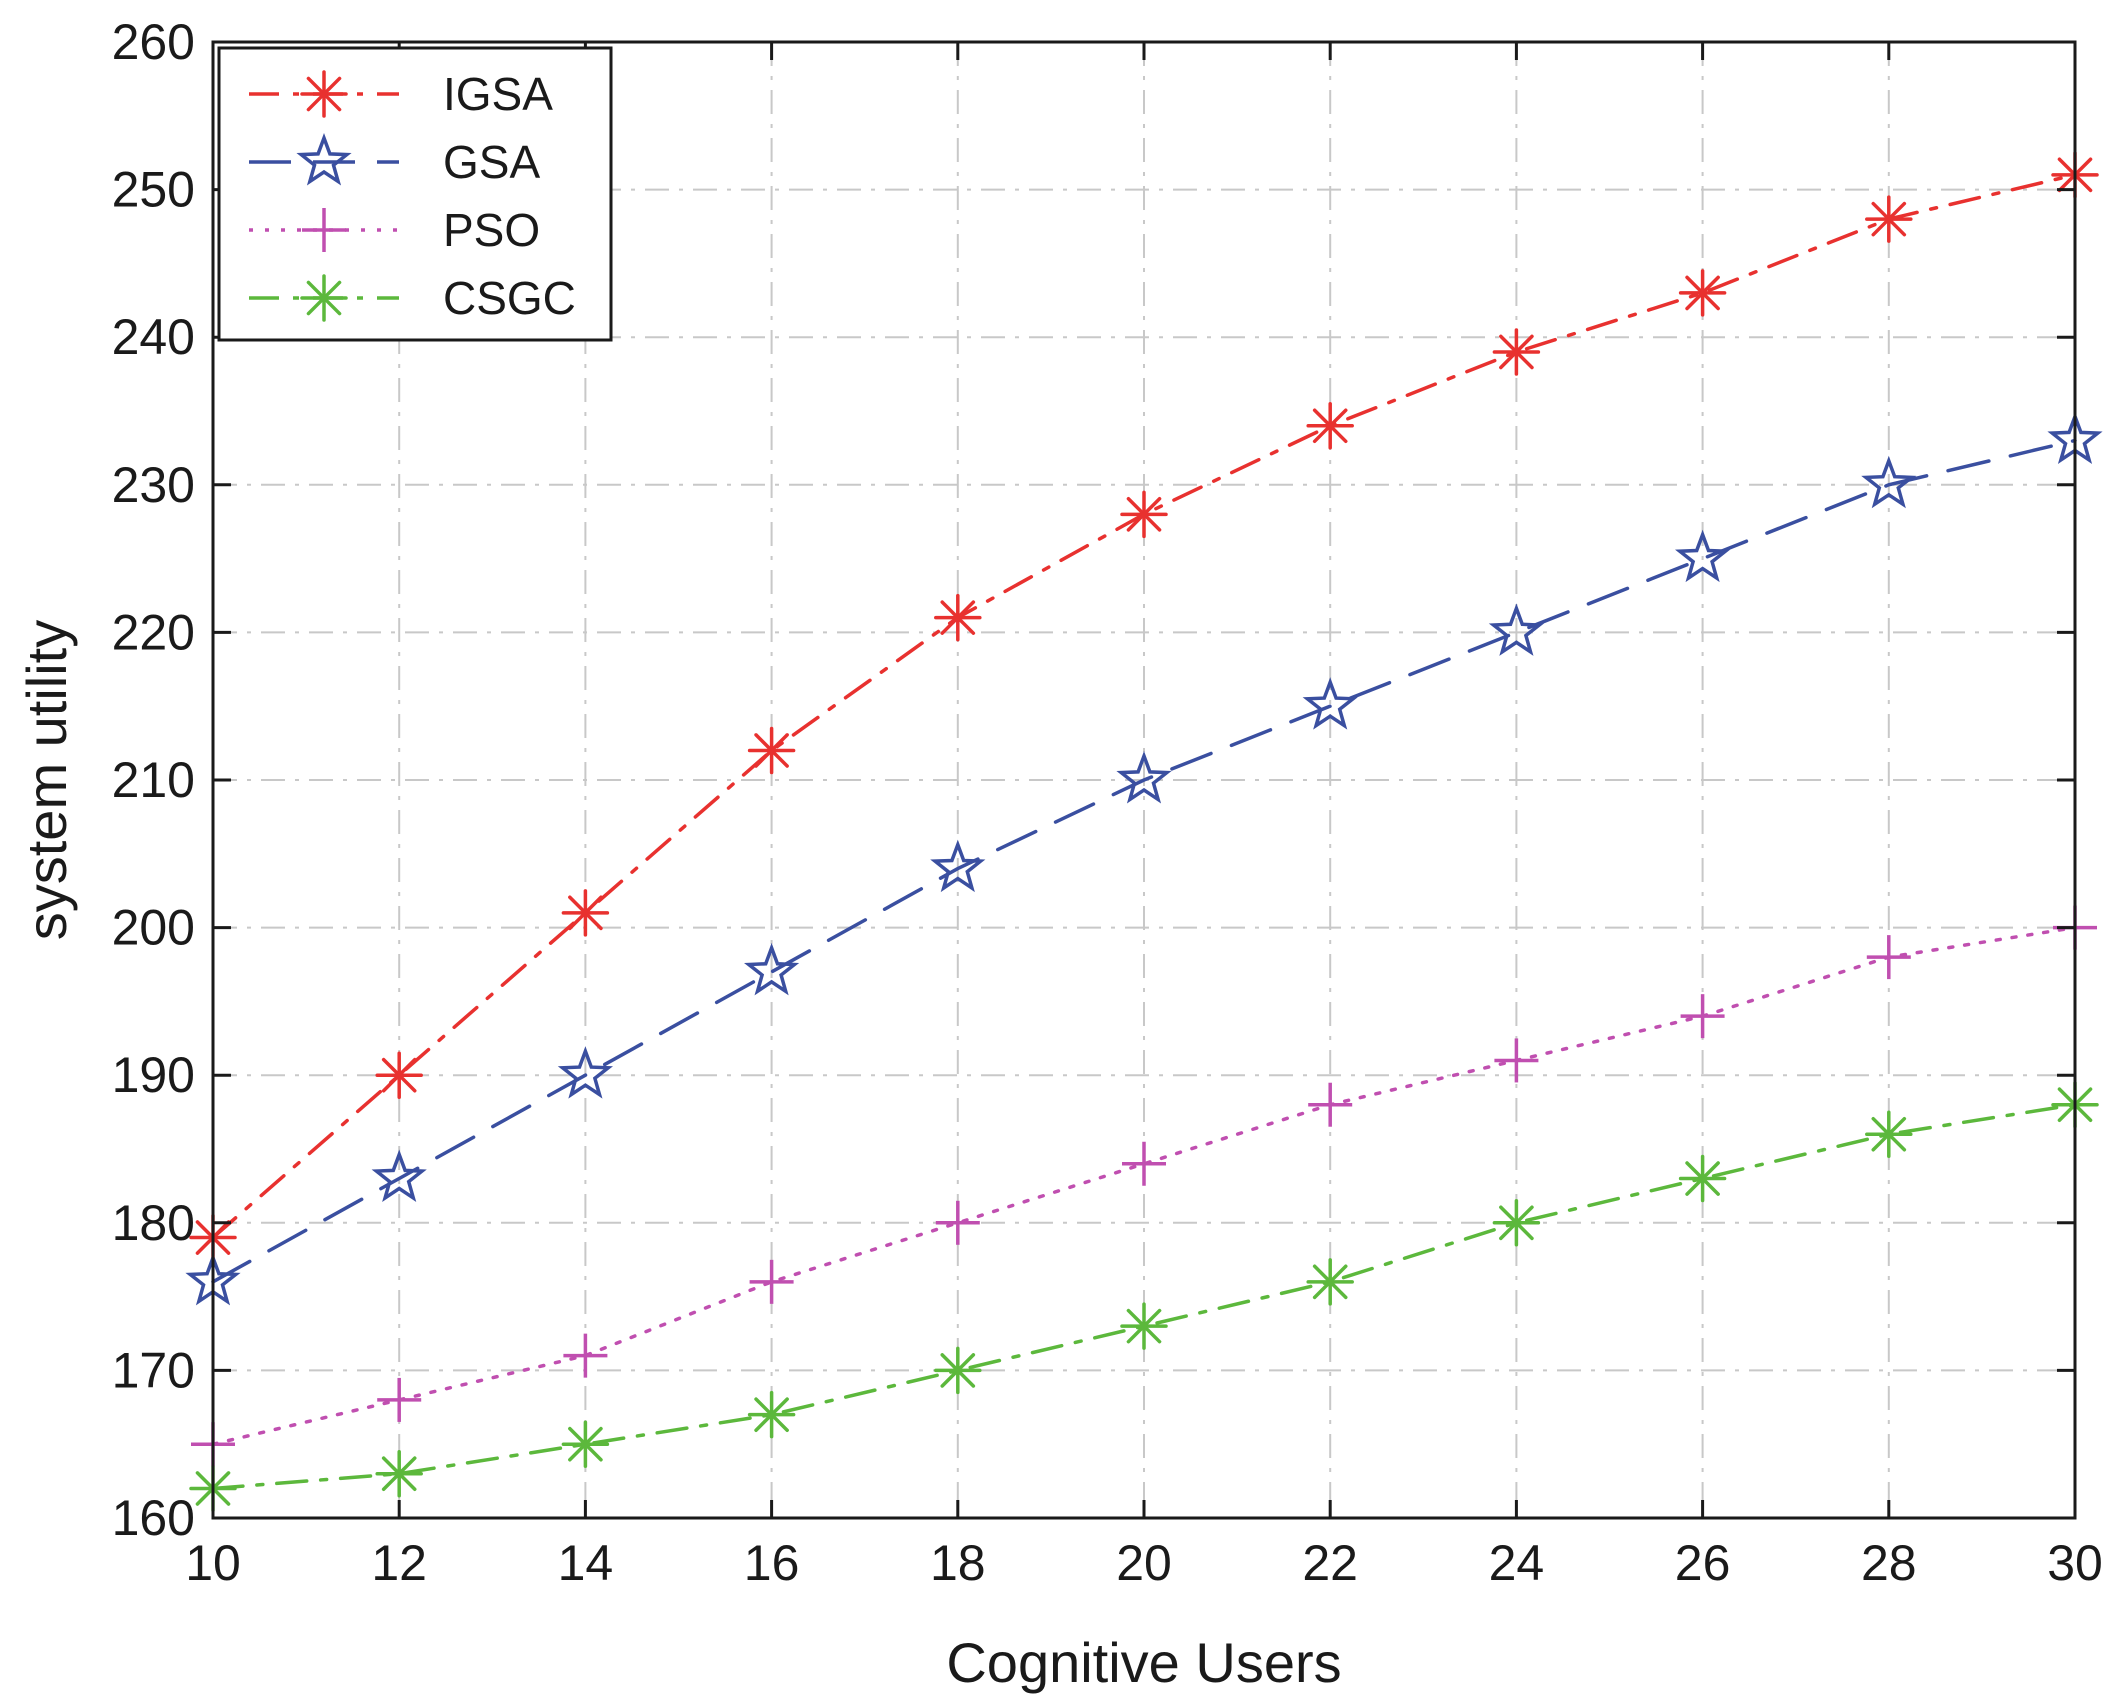 The height and width of the screenshot is (1702, 2116). What do you see at coordinates (1330, 1563) in the screenshot?
I see `x-tick-label: 22` at bounding box center [1330, 1563].